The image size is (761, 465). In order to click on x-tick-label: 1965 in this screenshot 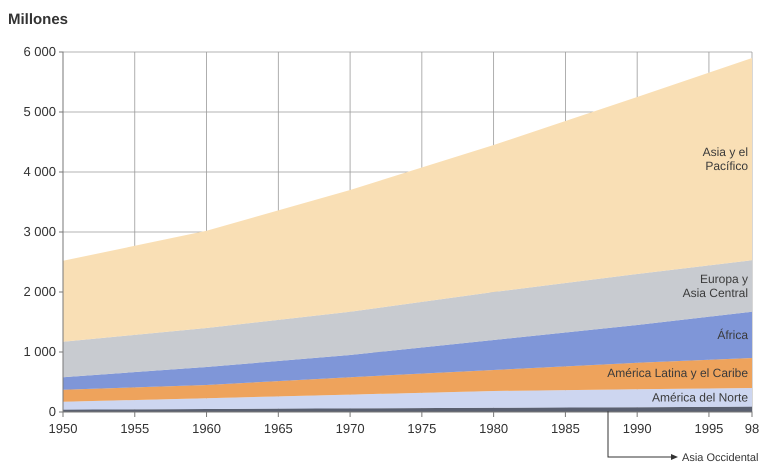, I will do `click(278, 428)`.